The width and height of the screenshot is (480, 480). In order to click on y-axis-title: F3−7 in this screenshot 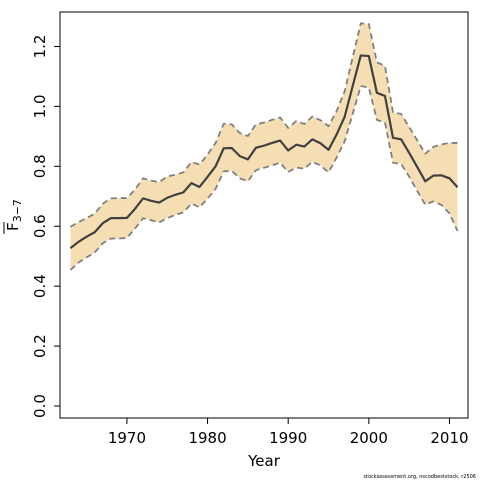, I will do `click(13, 216)`.